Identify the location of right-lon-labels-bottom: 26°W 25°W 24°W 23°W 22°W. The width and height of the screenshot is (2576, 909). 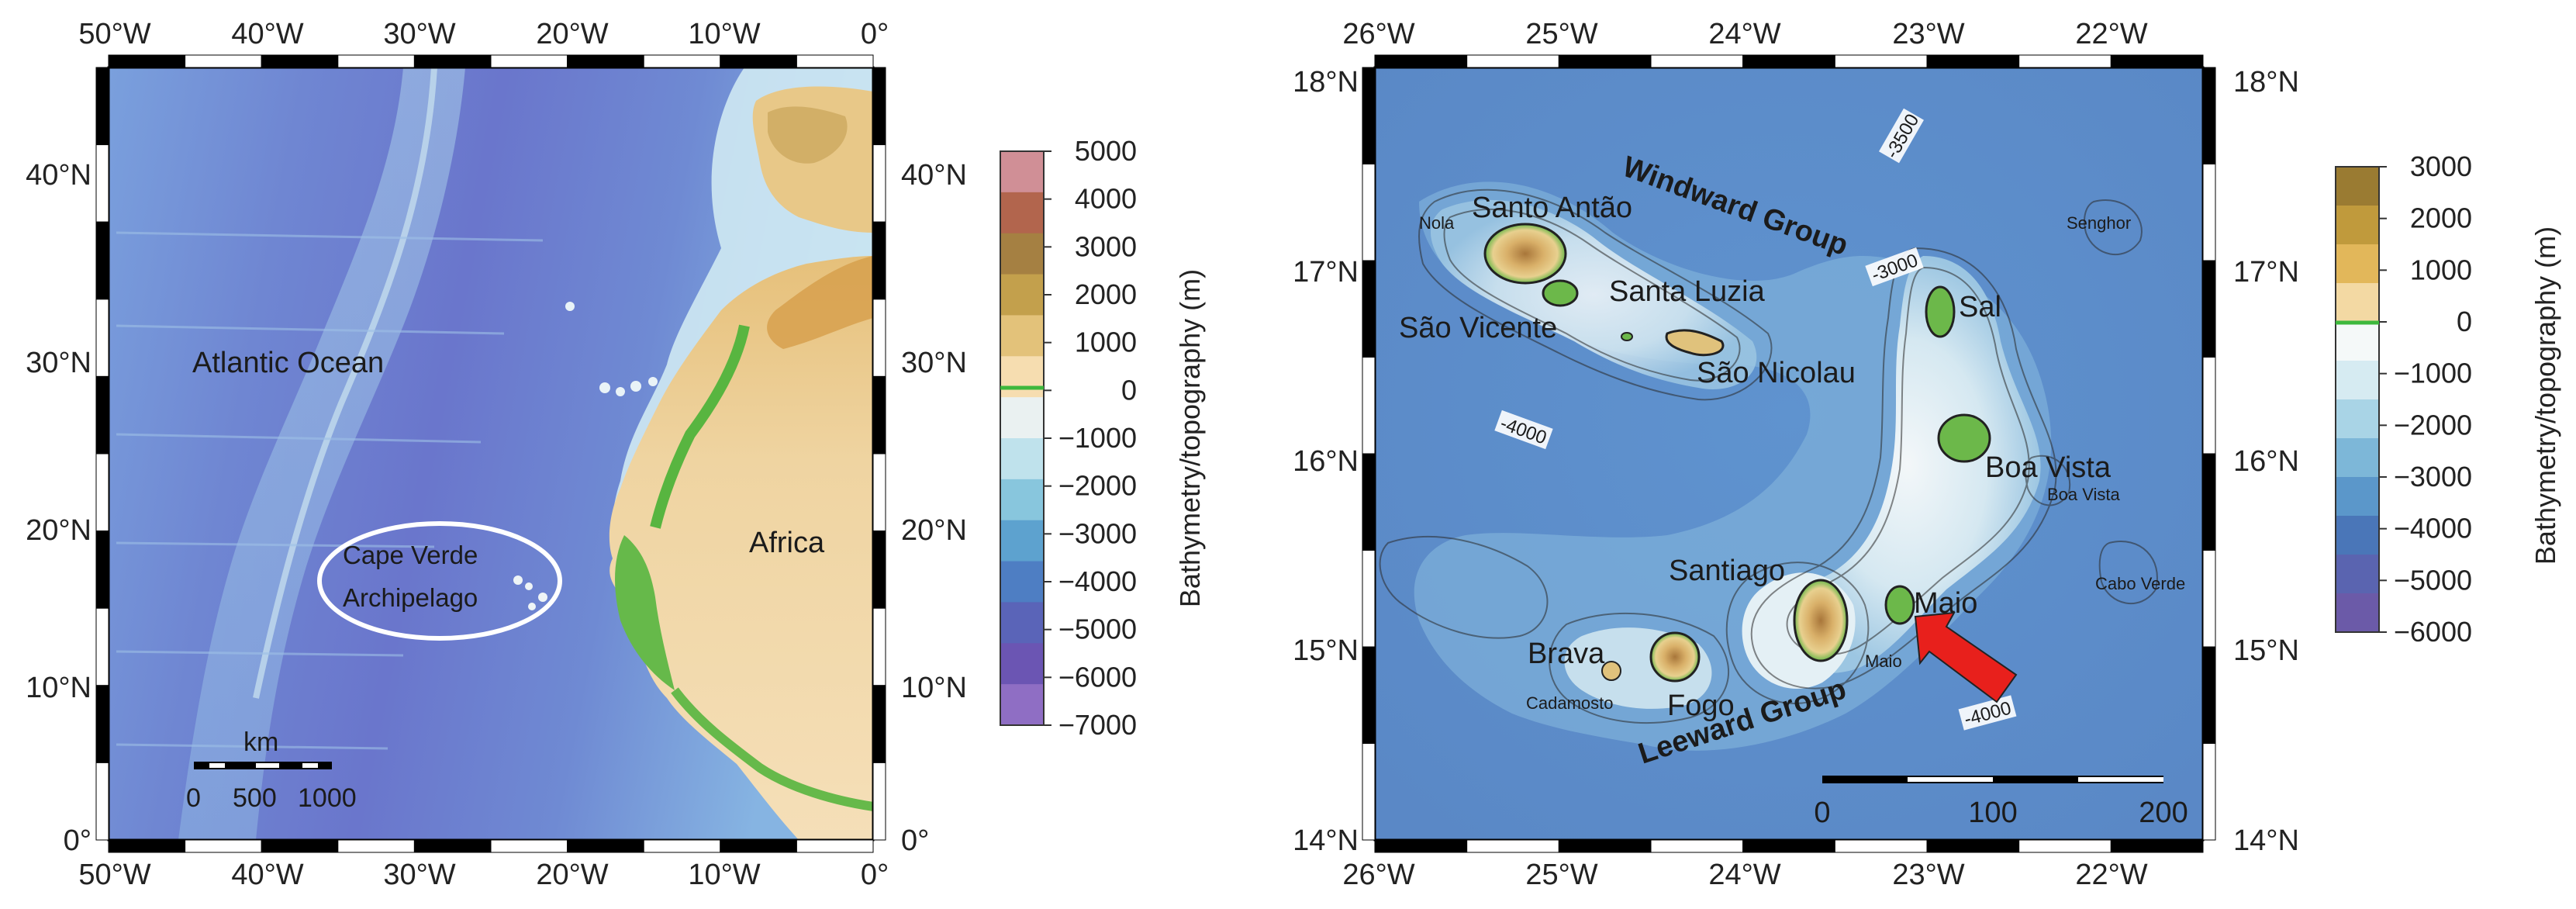
(1745, 875).